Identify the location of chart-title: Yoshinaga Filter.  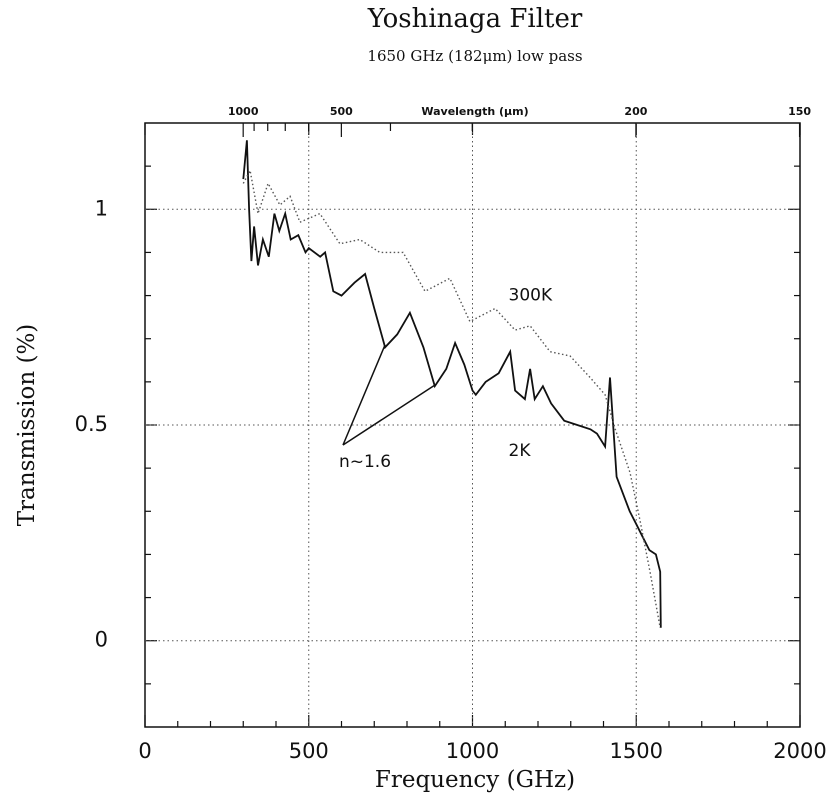
(475, 19).